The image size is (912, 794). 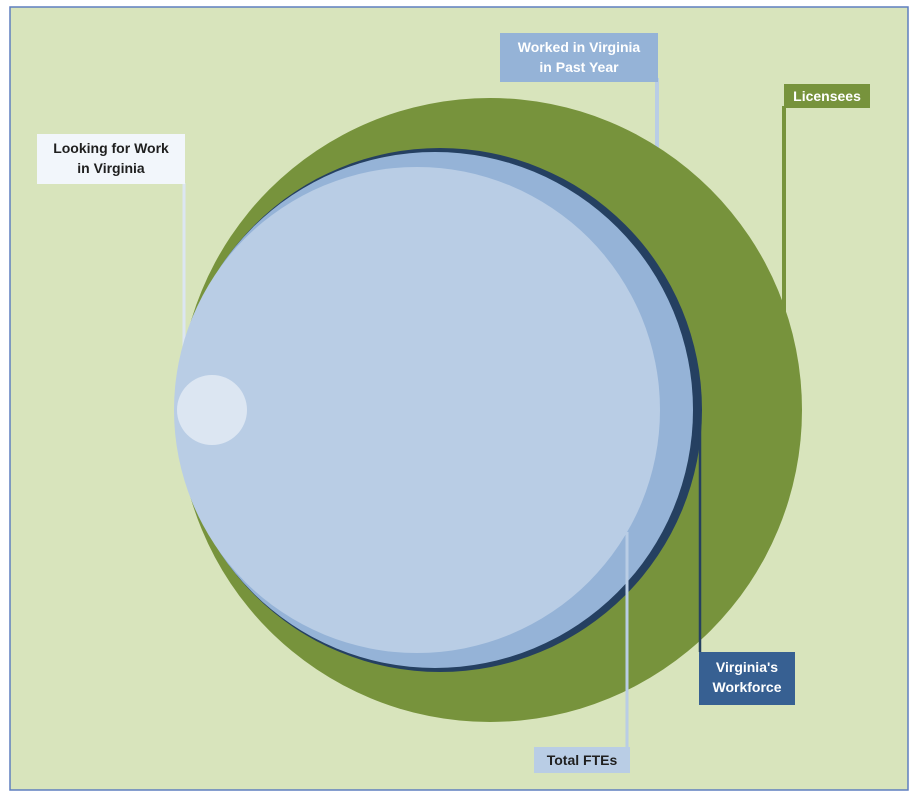 I want to click on licensees-label-line1: Licensees, so click(x=827, y=96).